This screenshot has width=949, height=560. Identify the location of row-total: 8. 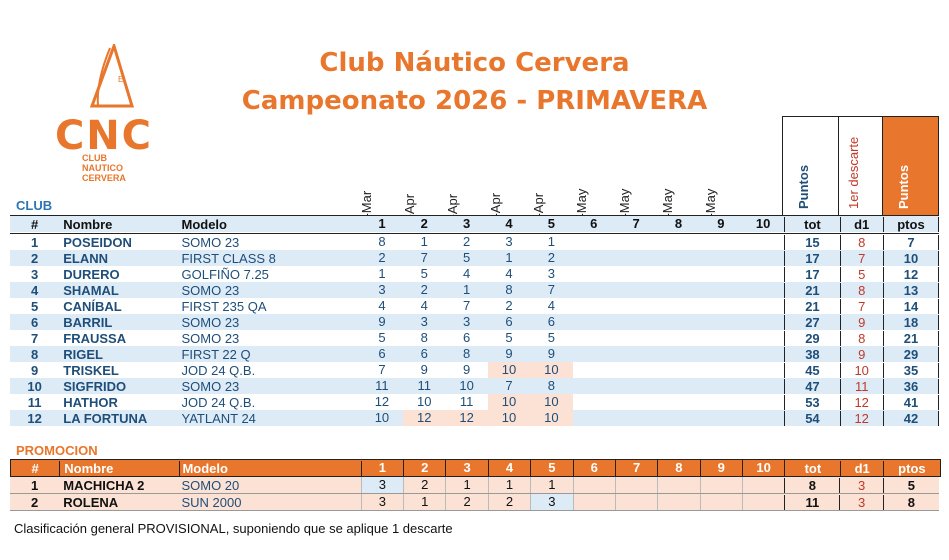
(812, 485).